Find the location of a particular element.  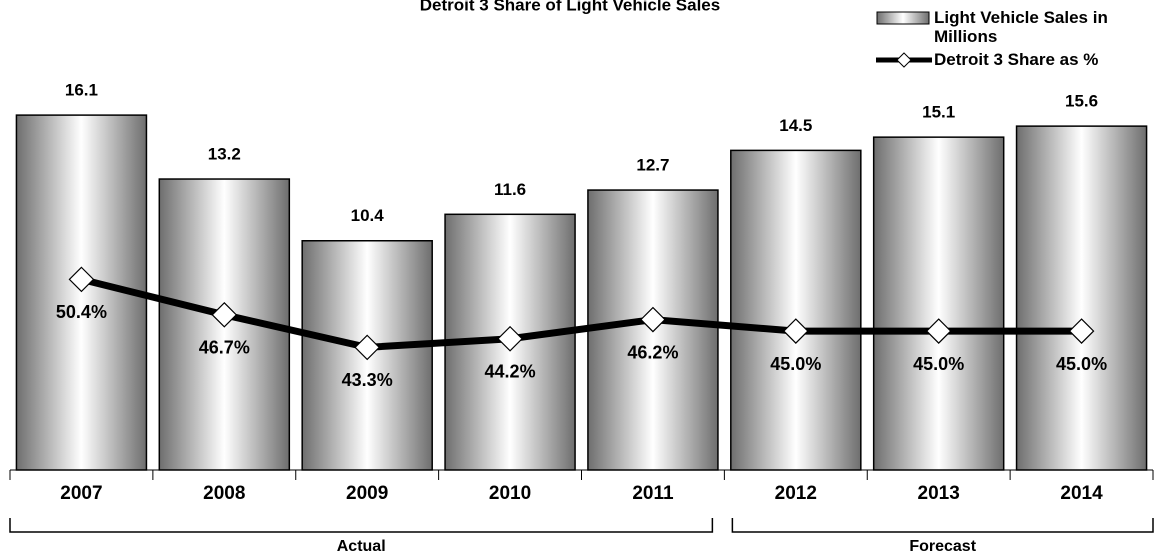

x-tick-label: 2007 is located at coordinates (81, 493).